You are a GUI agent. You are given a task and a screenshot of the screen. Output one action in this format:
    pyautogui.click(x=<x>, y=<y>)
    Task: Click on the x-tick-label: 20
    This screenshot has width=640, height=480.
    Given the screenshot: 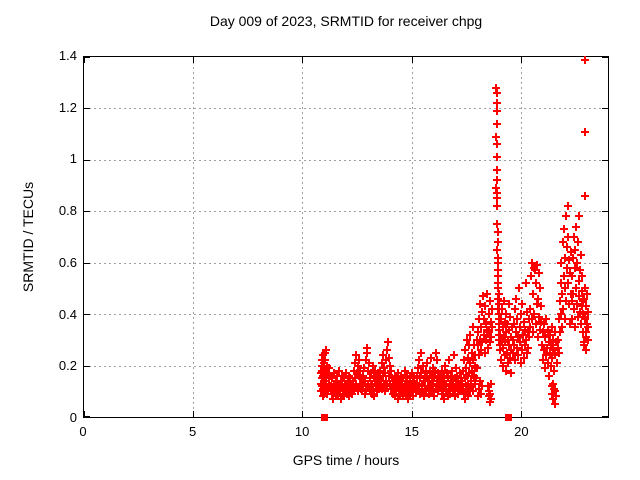 What is the action you would take?
    pyautogui.click(x=521, y=431)
    